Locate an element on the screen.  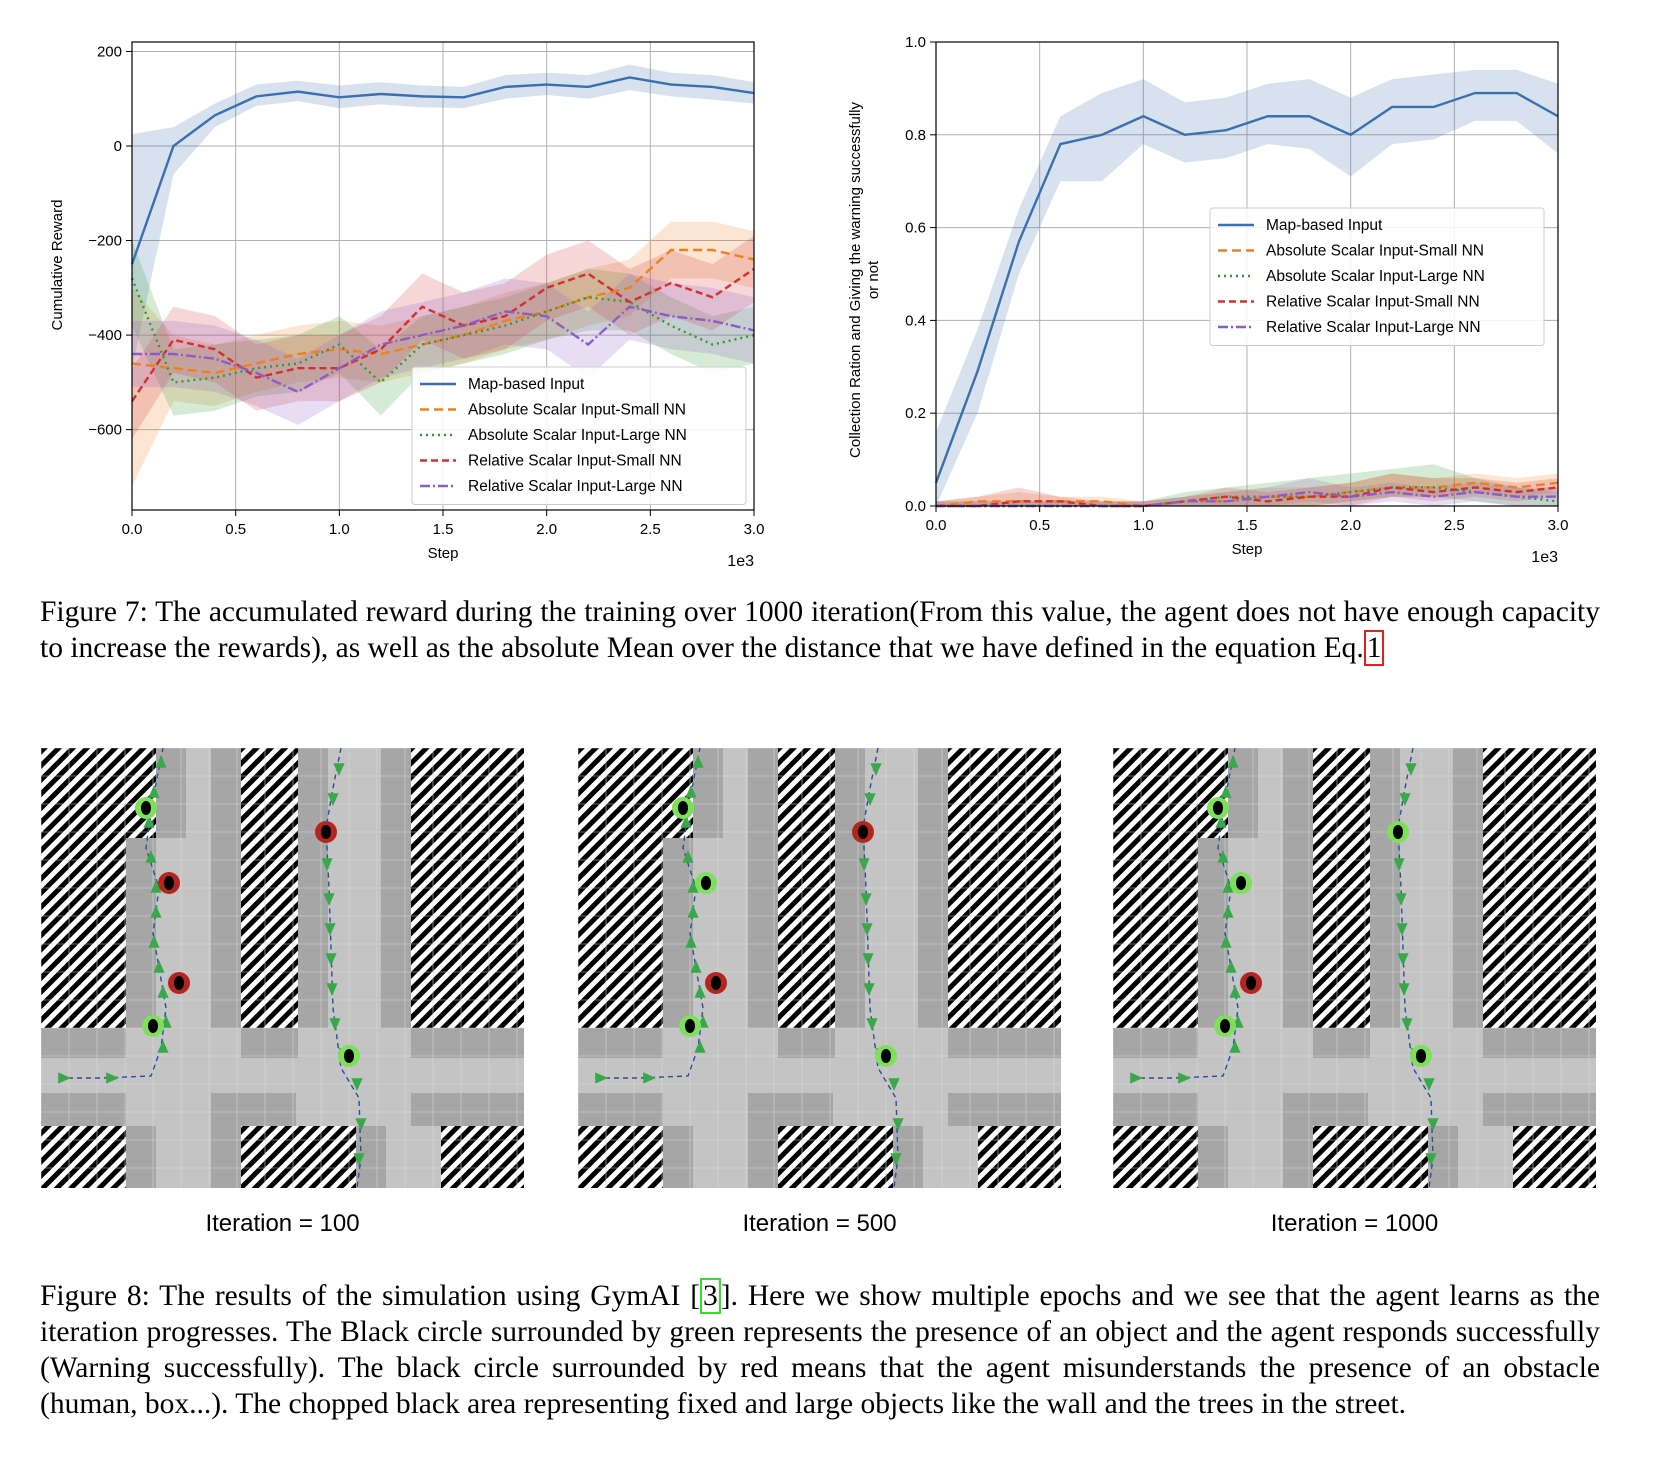
simulation-label: Iteration = 100 is located at coordinates (282, 1223).